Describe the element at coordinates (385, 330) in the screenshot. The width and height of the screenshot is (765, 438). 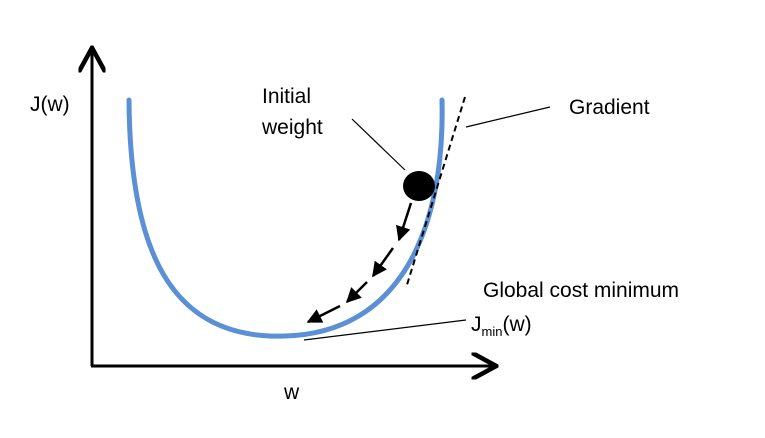
I see `minimum-leader` at that location.